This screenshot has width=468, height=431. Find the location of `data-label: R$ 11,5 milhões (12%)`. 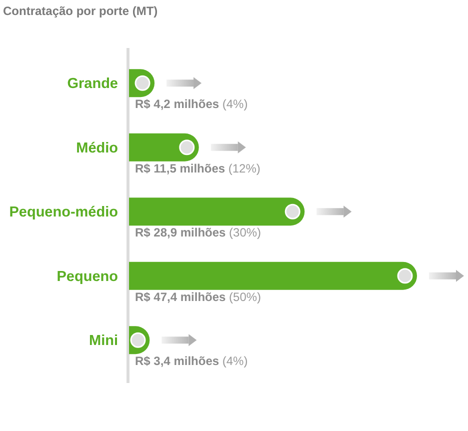

data-label: R$ 11,5 milhões (12%) is located at coordinates (197, 168).